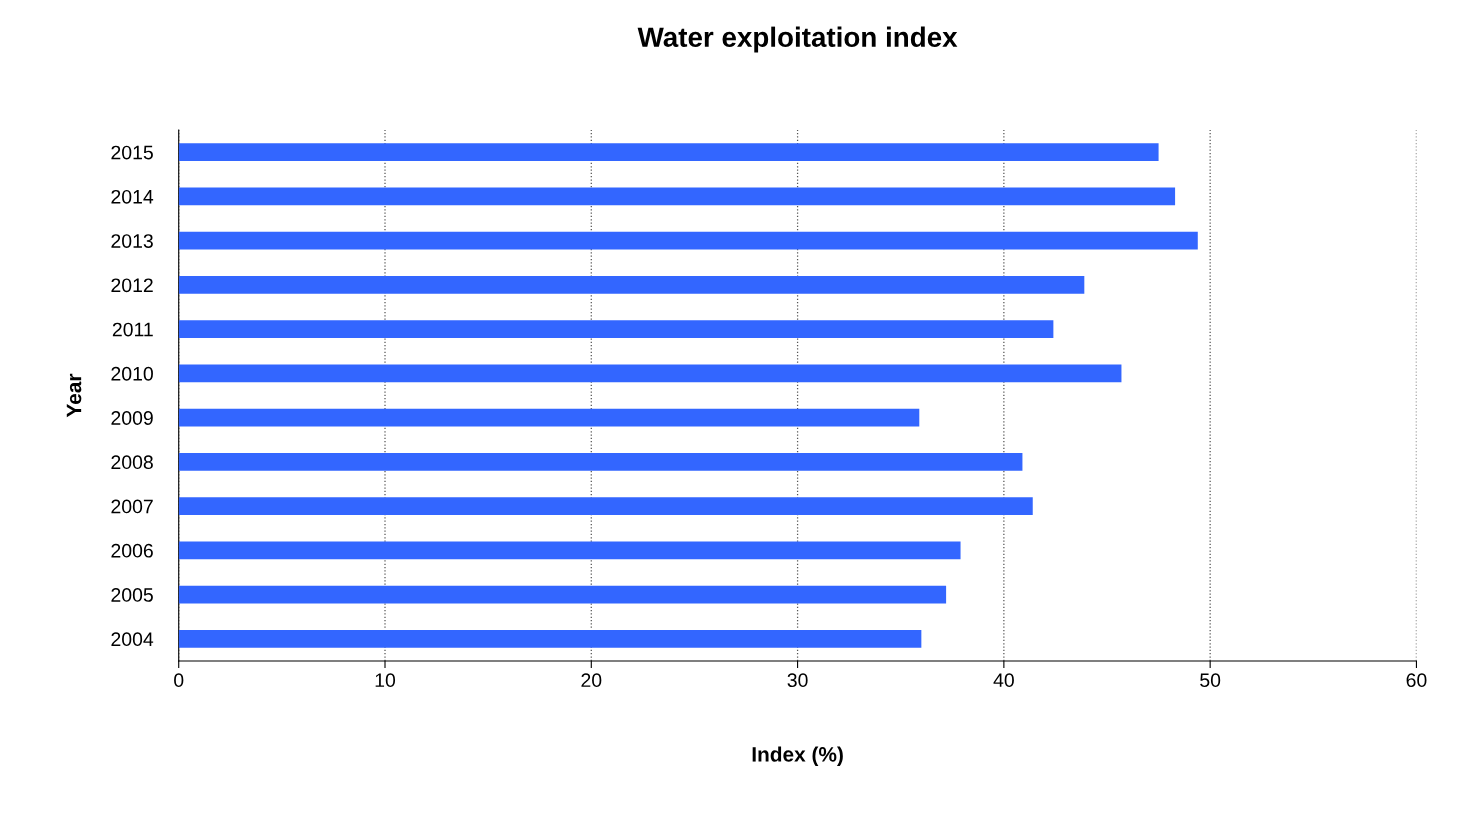 Image resolution: width=1477 pixels, height=813 pixels. I want to click on y-tick-label: 2010, so click(132, 373).